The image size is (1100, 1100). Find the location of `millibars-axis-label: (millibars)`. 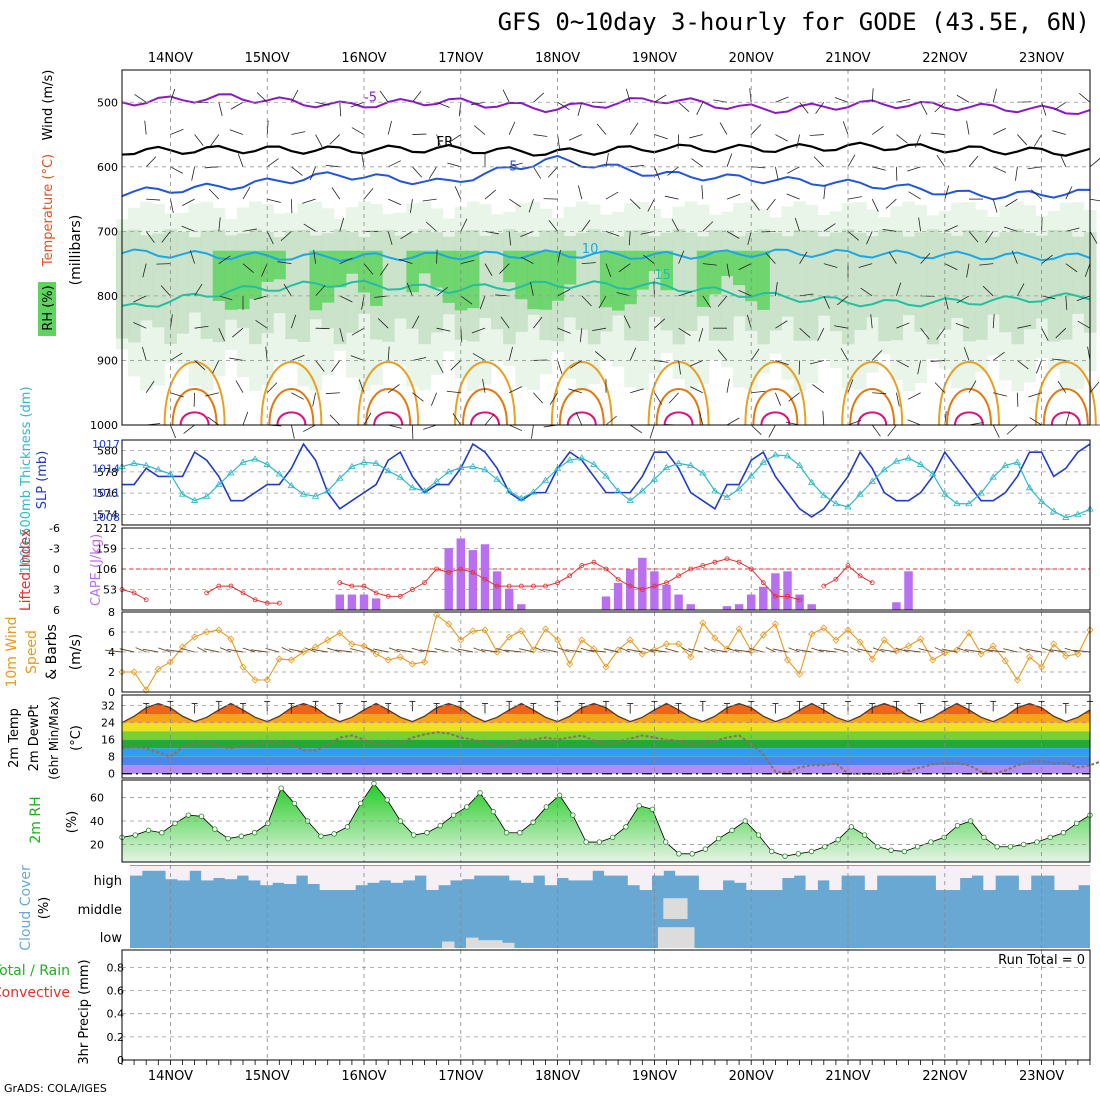

millibars-axis-label: (millibars) is located at coordinates (76, 250).